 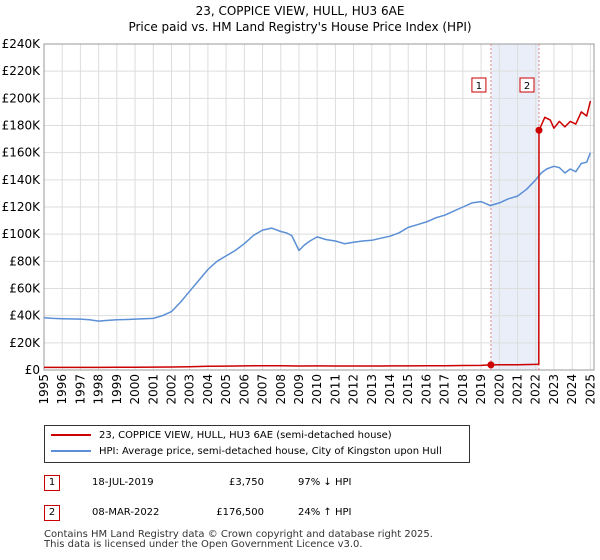 I want to click on x-tick-label: 1996, so click(x=62, y=389).